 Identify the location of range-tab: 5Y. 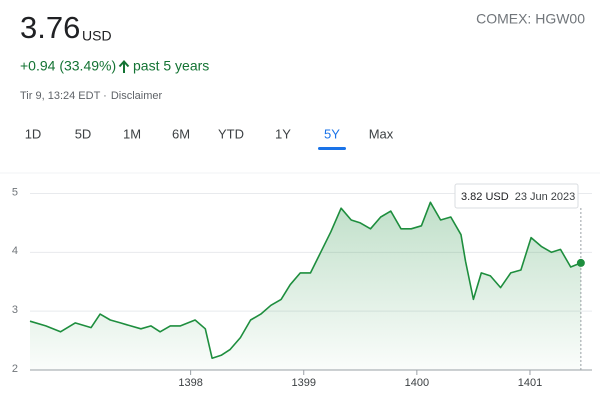
(332, 133).